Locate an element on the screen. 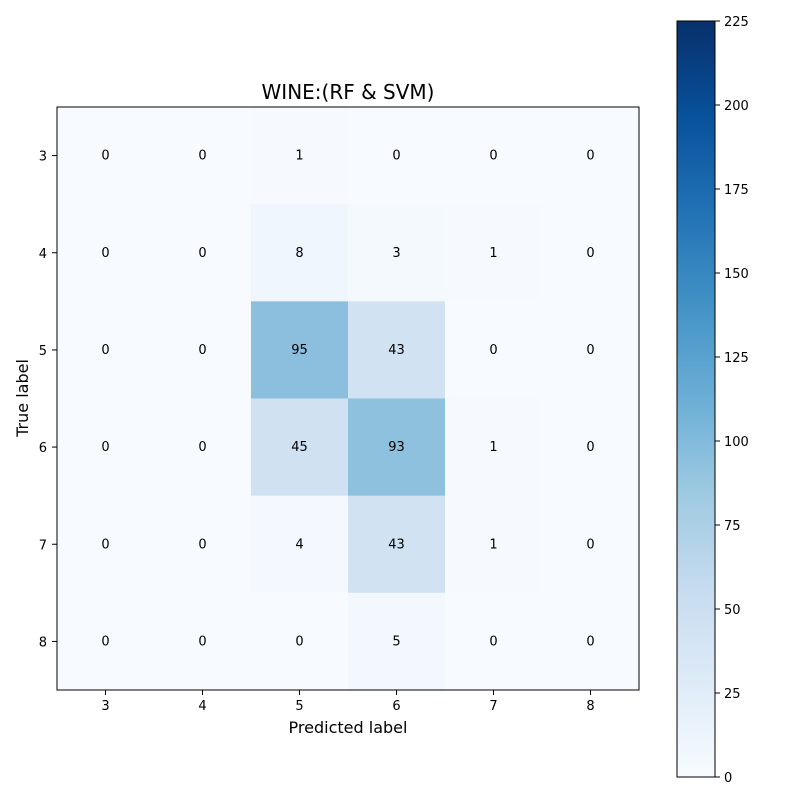 This screenshot has width=800, height=804. colorbar-tick-label: 25 is located at coordinates (732, 694).